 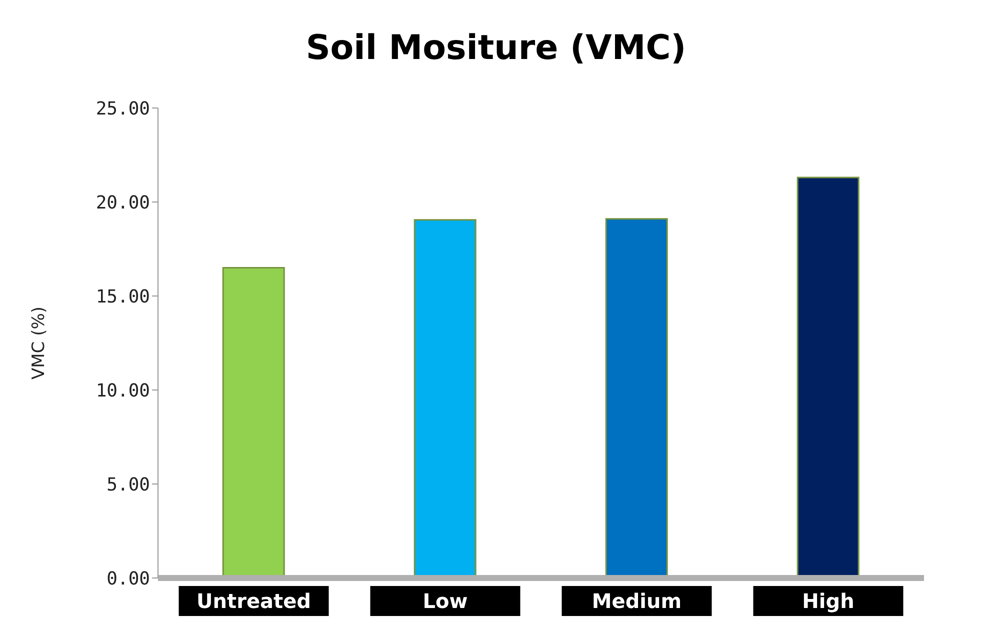 What do you see at coordinates (253, 601) in the screenshot?
I see `x-tick-label: Untreated` at bounding box center [253, 601].